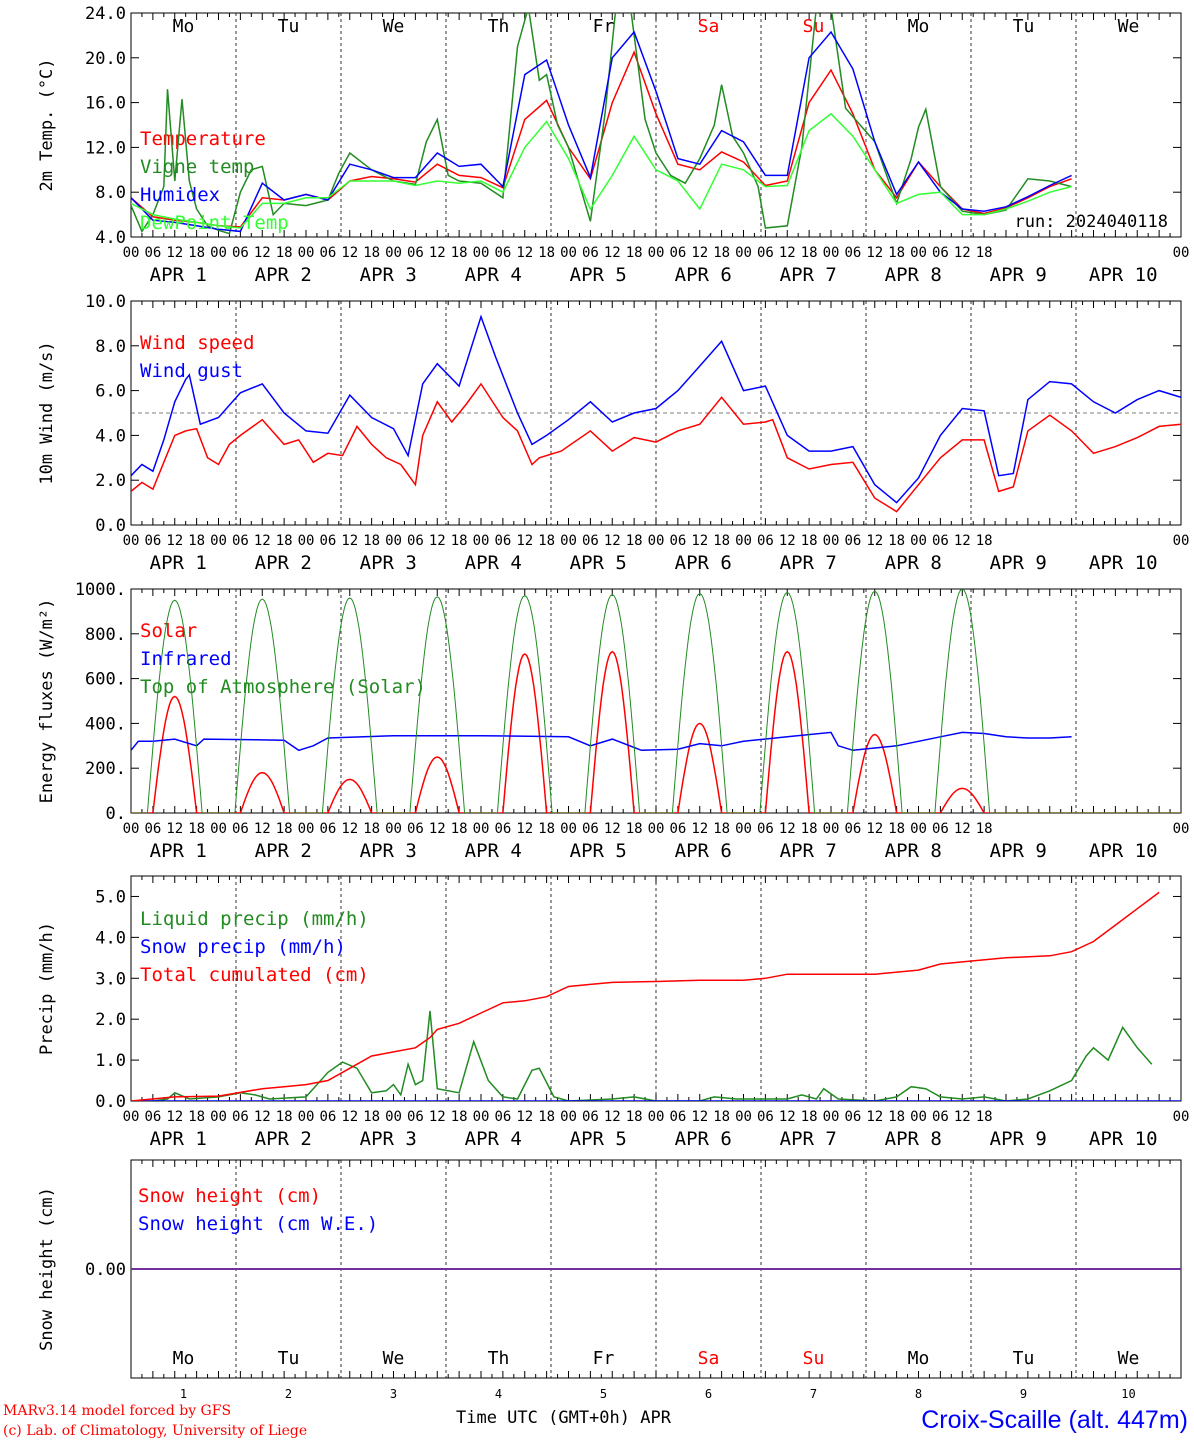 The image size is (1194, 1440). Describe the element at coordinates (1018, 275) in the screenshot. I see `date-label: APR 9` at that location.